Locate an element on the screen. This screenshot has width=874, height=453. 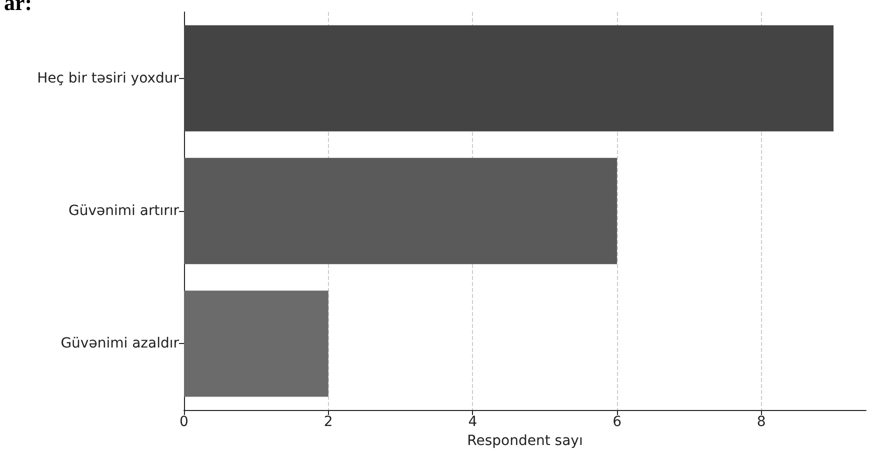
y-tick-label: Güvənimi azaldır is located at coordinates (120, 344).